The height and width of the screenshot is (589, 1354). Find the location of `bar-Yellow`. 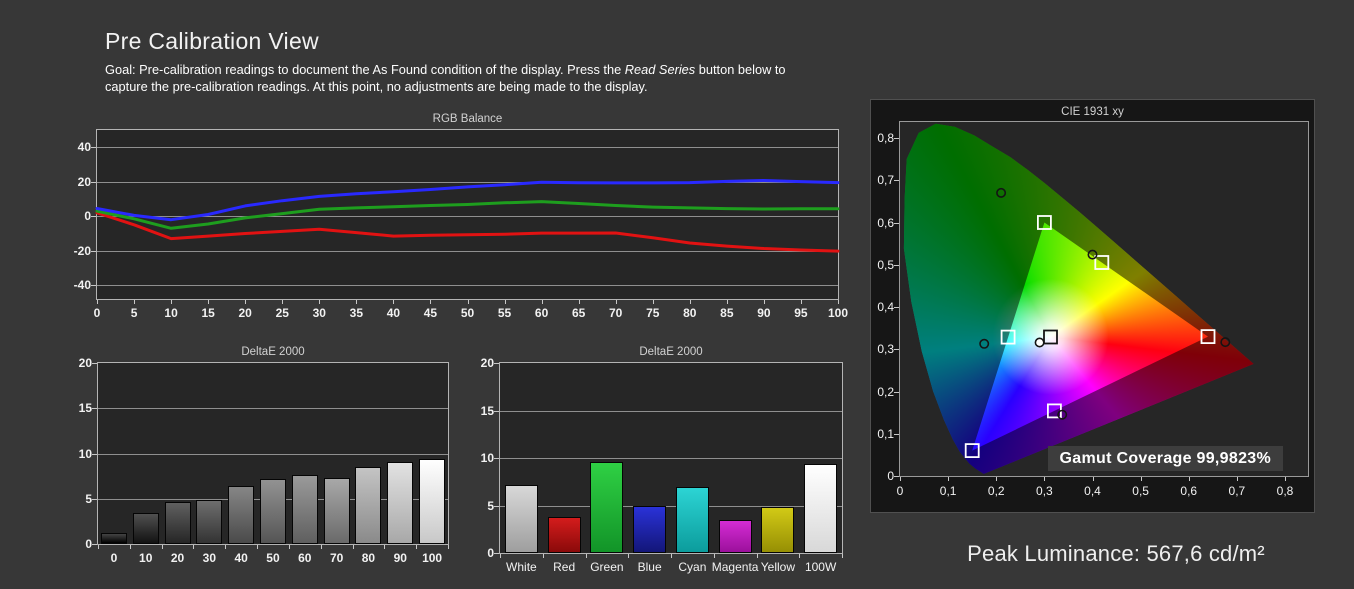

bar-Yellow is located at coordinates (778, 530).